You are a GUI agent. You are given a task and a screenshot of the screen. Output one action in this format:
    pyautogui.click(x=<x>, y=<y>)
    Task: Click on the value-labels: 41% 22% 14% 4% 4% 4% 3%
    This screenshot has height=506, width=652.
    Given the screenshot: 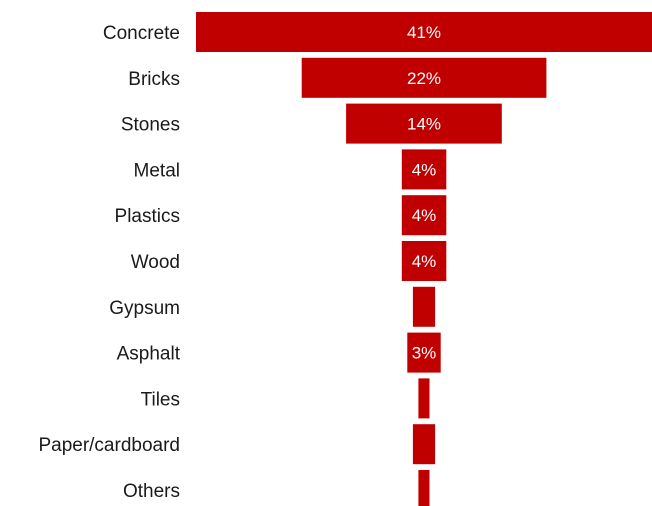 What is the action you would take?
    pyautogui.click(x=424, y=193)
    